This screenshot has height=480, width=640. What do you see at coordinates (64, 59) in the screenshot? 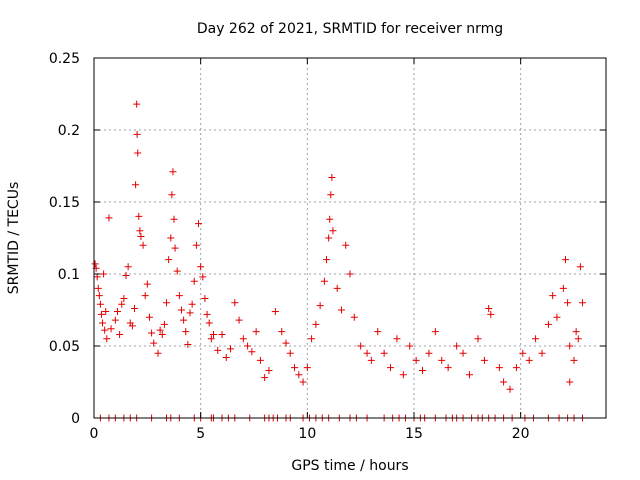
I see `y-tick-label: 0.25` at bounding box center [64, 59].